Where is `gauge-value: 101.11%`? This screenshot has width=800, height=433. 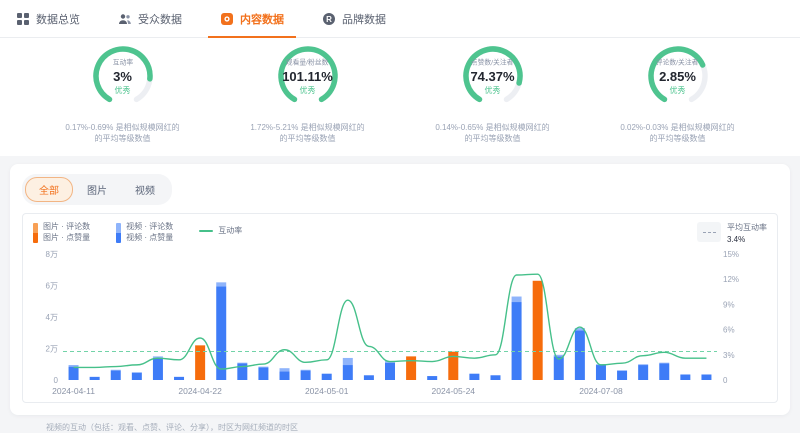
gauge-value: 101.11% is located at coordinates (307, 76).